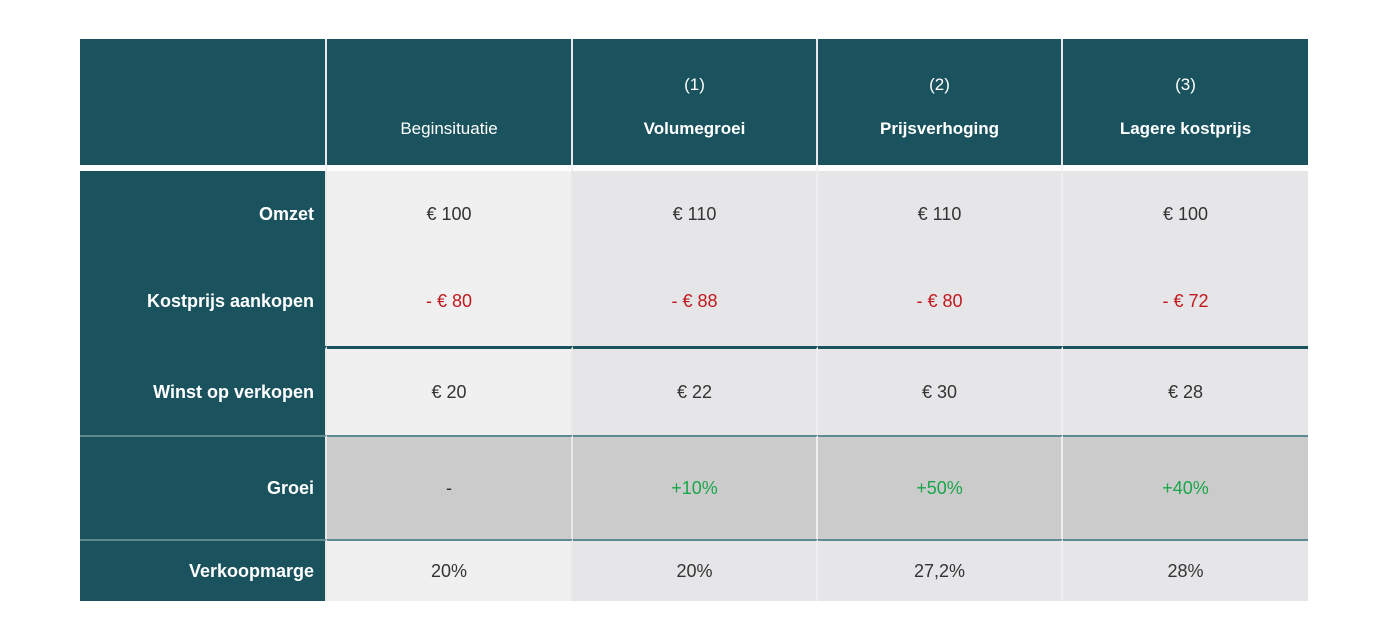 This screenshot has height=636, width=1386. Describe the element at coordinates (695, 102) in the screenshot. I see `col-header-volumegroei: (1) Volumegroei` at that location.